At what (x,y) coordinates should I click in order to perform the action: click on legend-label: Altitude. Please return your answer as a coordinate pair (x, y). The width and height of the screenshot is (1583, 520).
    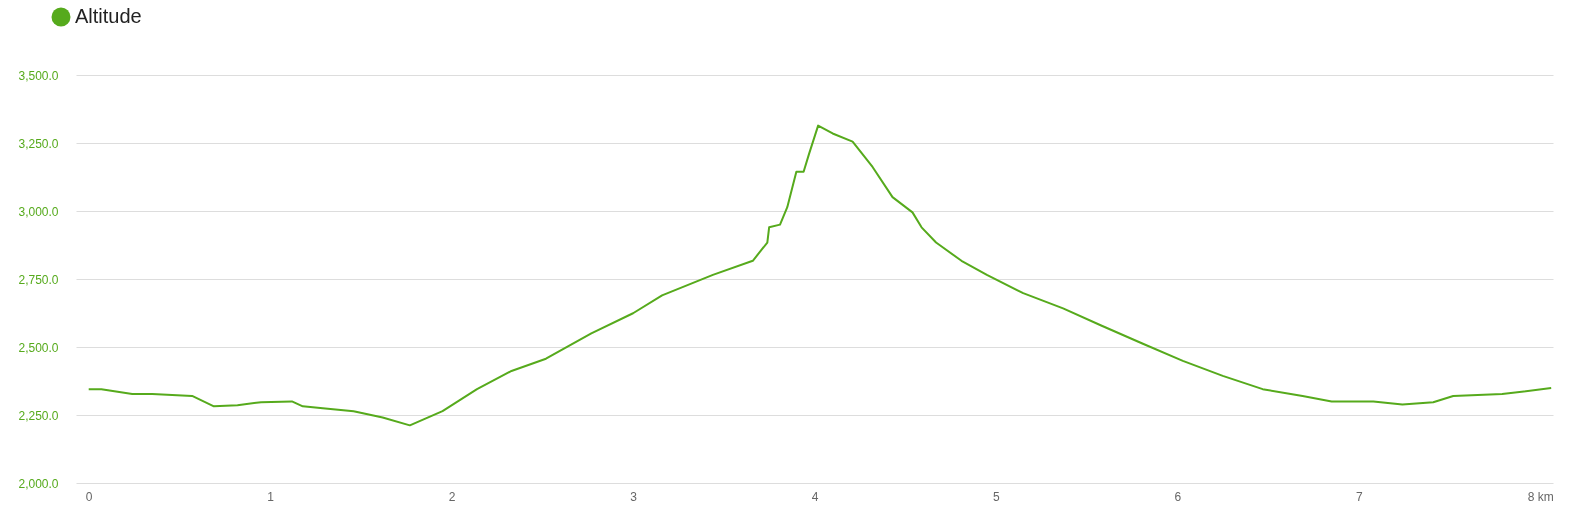
    Looking at the image, I should click on (108, 16).